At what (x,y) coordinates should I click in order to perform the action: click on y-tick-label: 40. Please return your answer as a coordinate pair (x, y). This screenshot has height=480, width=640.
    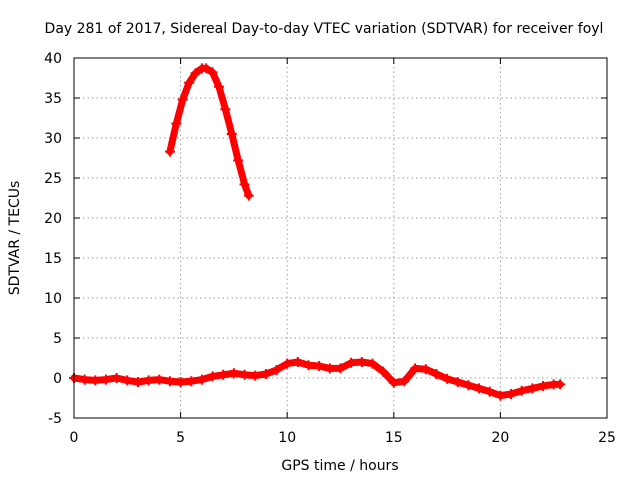
    Looking at the image, I should click on (53, 59).